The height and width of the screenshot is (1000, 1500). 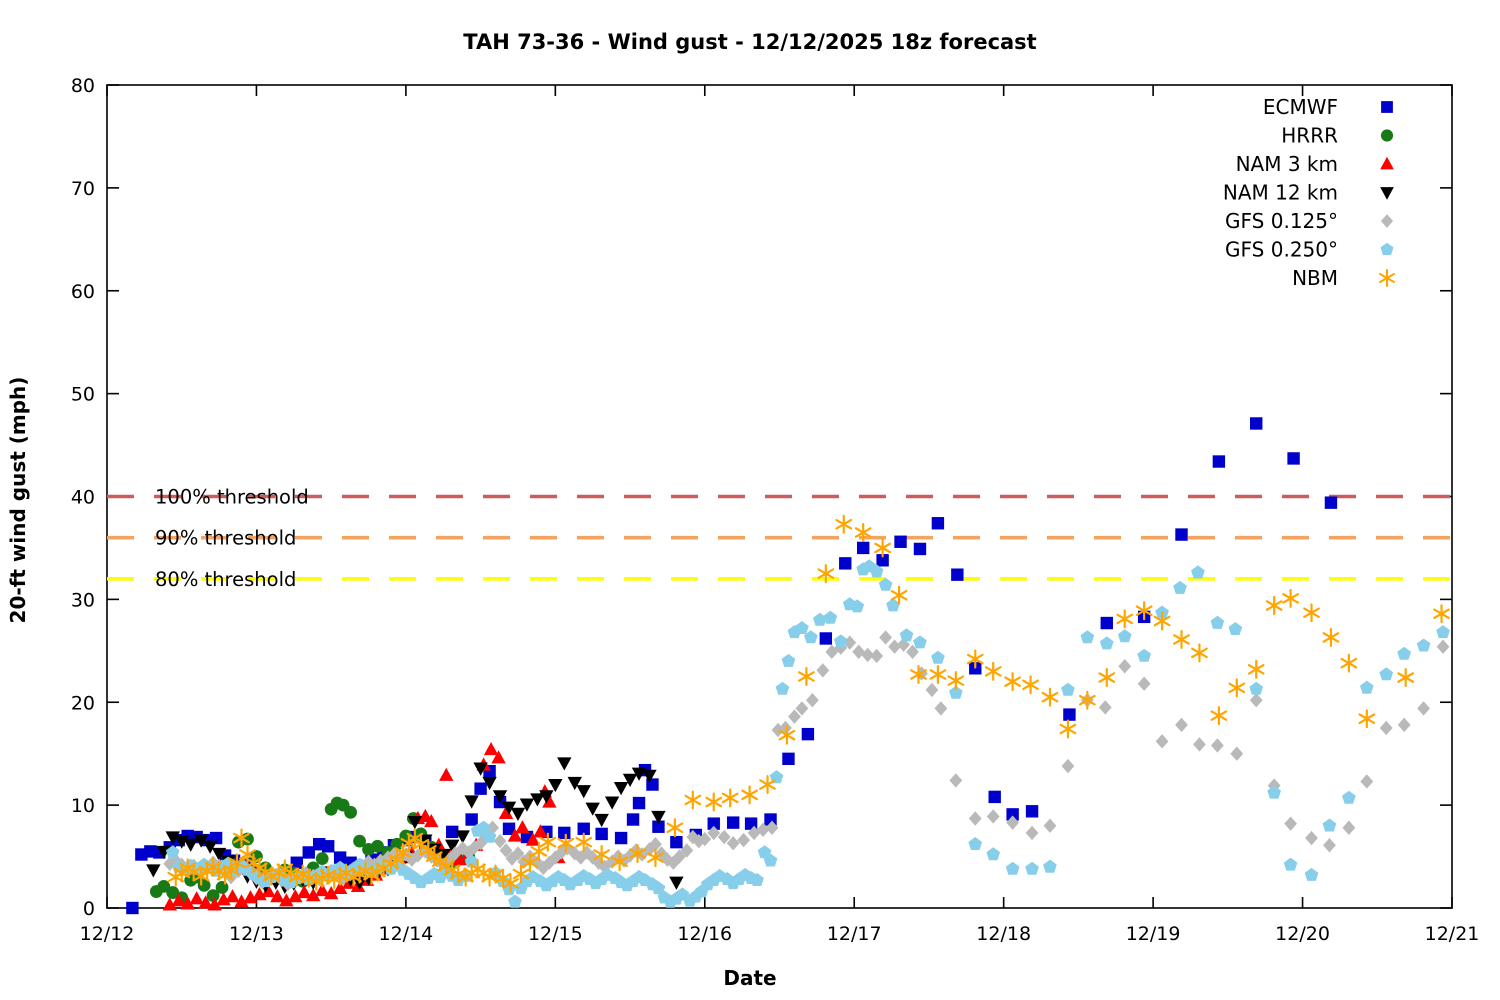 I want to click on legend-row-ecmwf: ECMWF, so click(x=1328, y=107).